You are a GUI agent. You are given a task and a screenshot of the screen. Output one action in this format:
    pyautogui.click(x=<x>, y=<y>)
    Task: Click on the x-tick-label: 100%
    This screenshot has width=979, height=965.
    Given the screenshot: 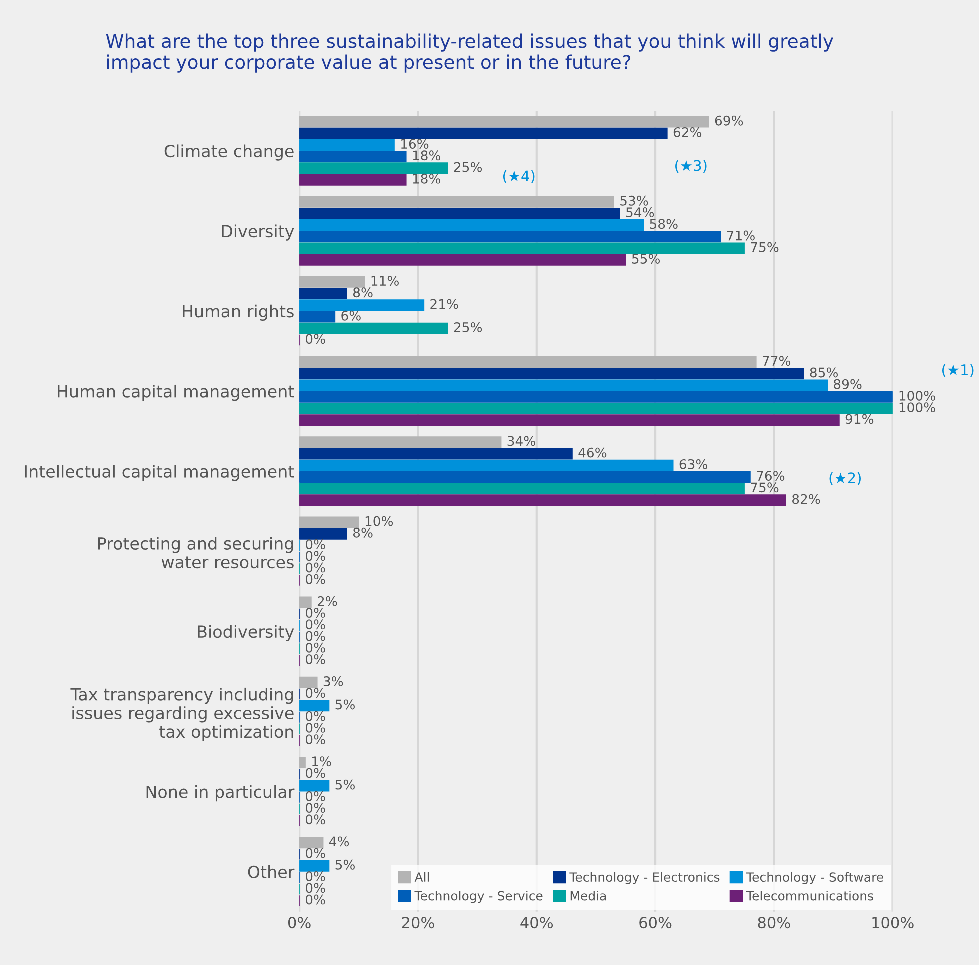 What is the action you would take?
    pyautogui.click(x=893, y=923)
    